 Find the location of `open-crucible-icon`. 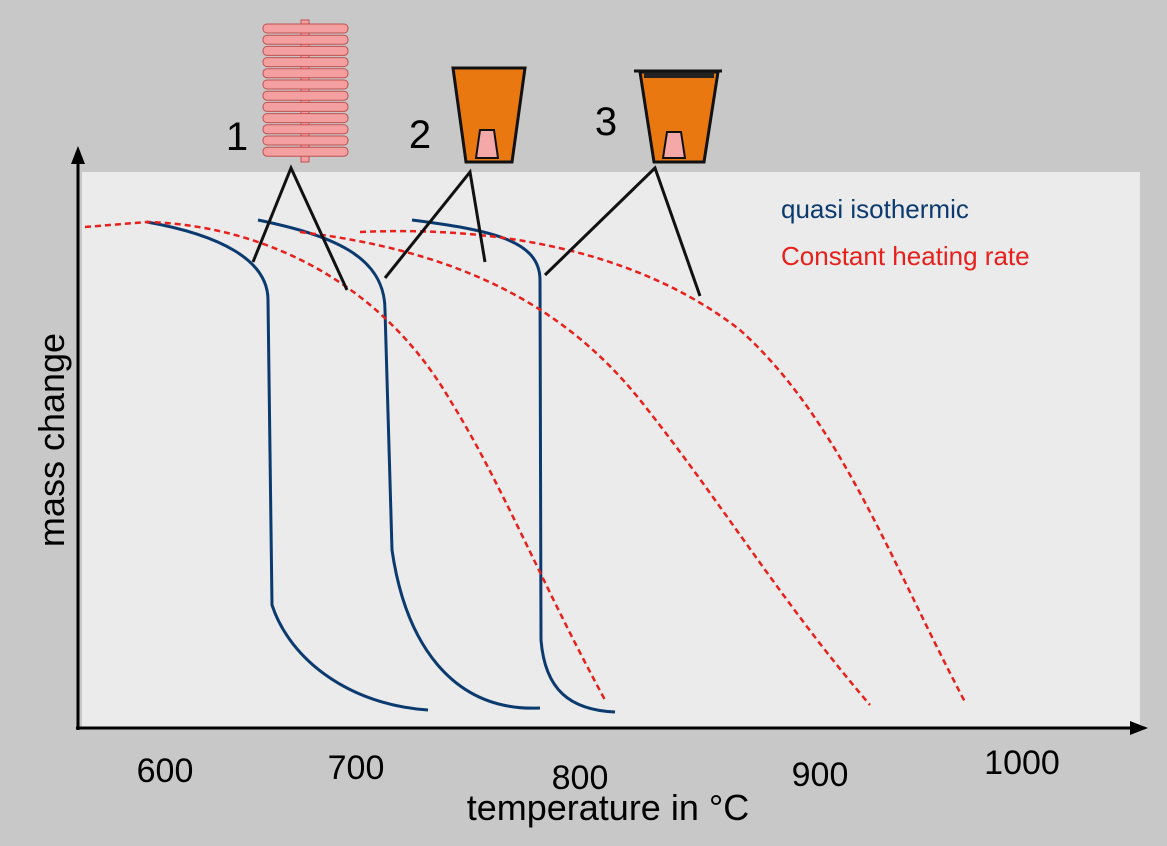

open-crucible-icon is located at coordinates (489, 115).